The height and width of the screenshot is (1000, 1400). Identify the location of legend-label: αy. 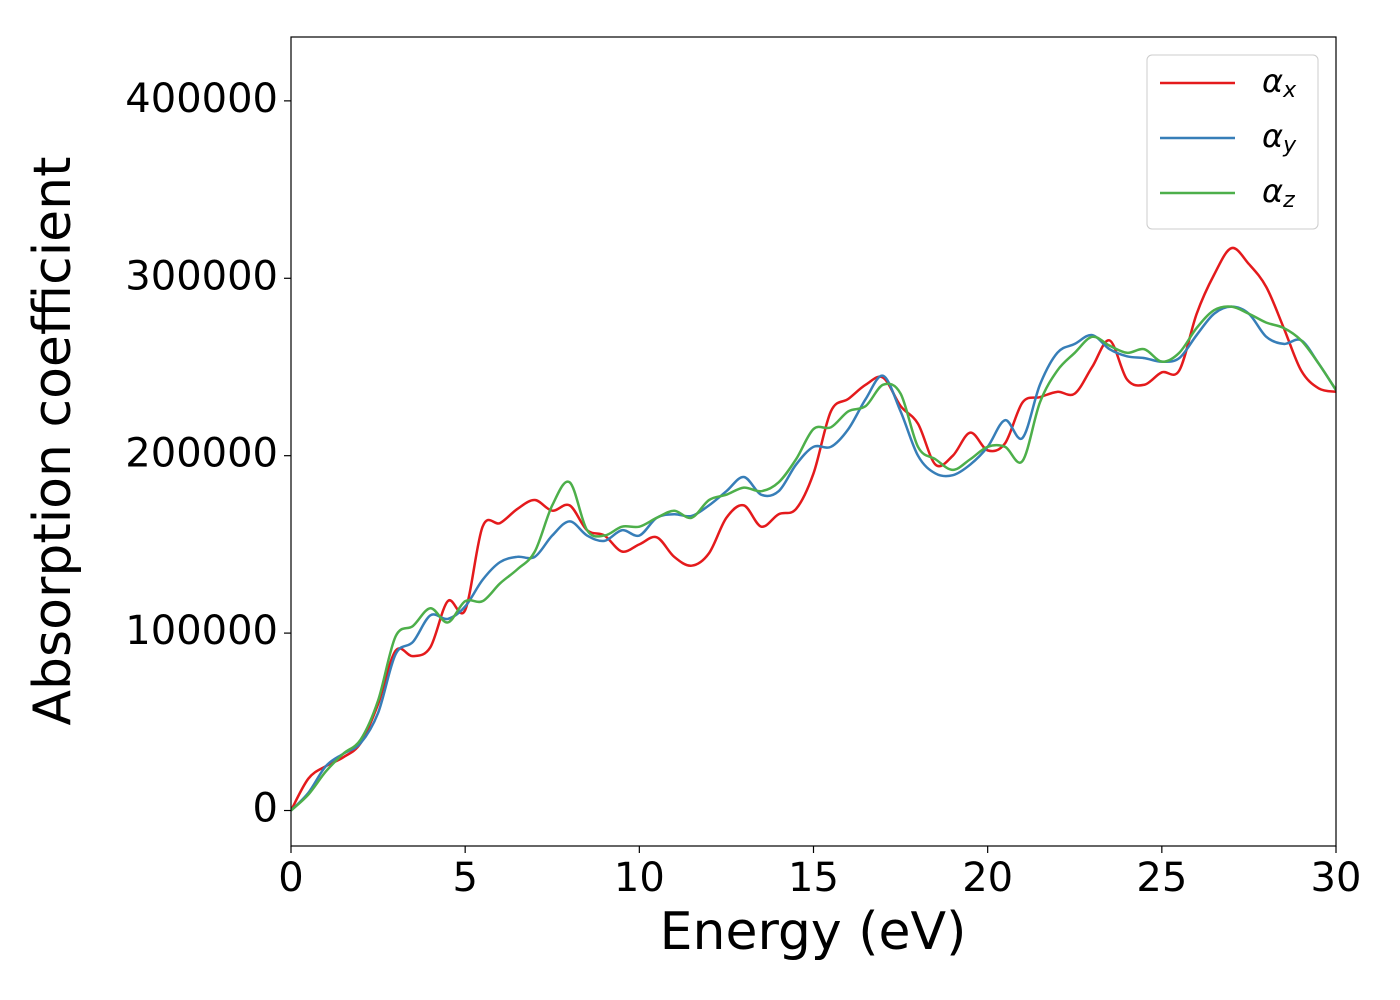
(1279, 137).